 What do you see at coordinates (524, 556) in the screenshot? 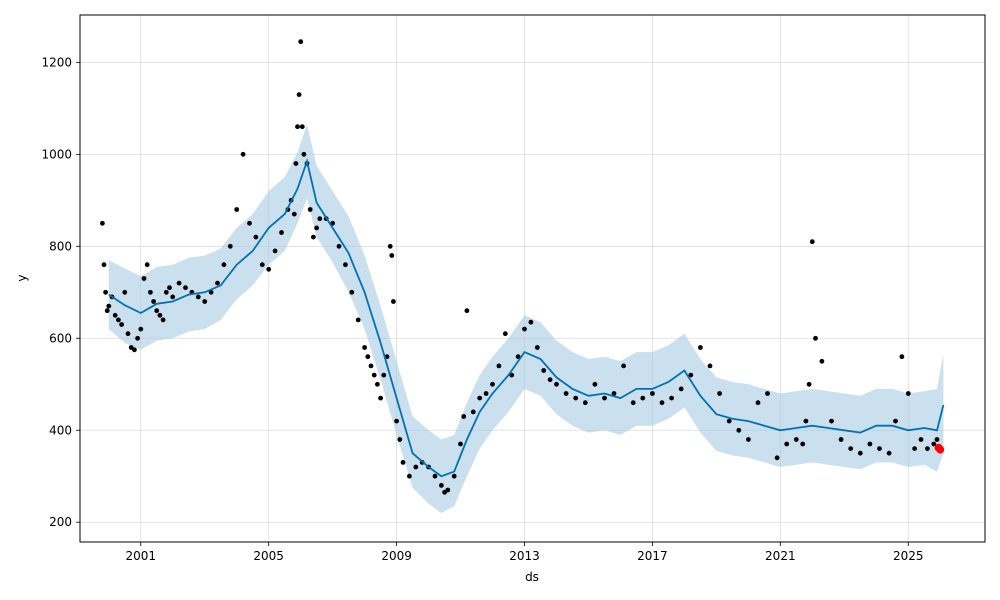
I see `x-tick-label: 2013` at bounding box center [524, 556].